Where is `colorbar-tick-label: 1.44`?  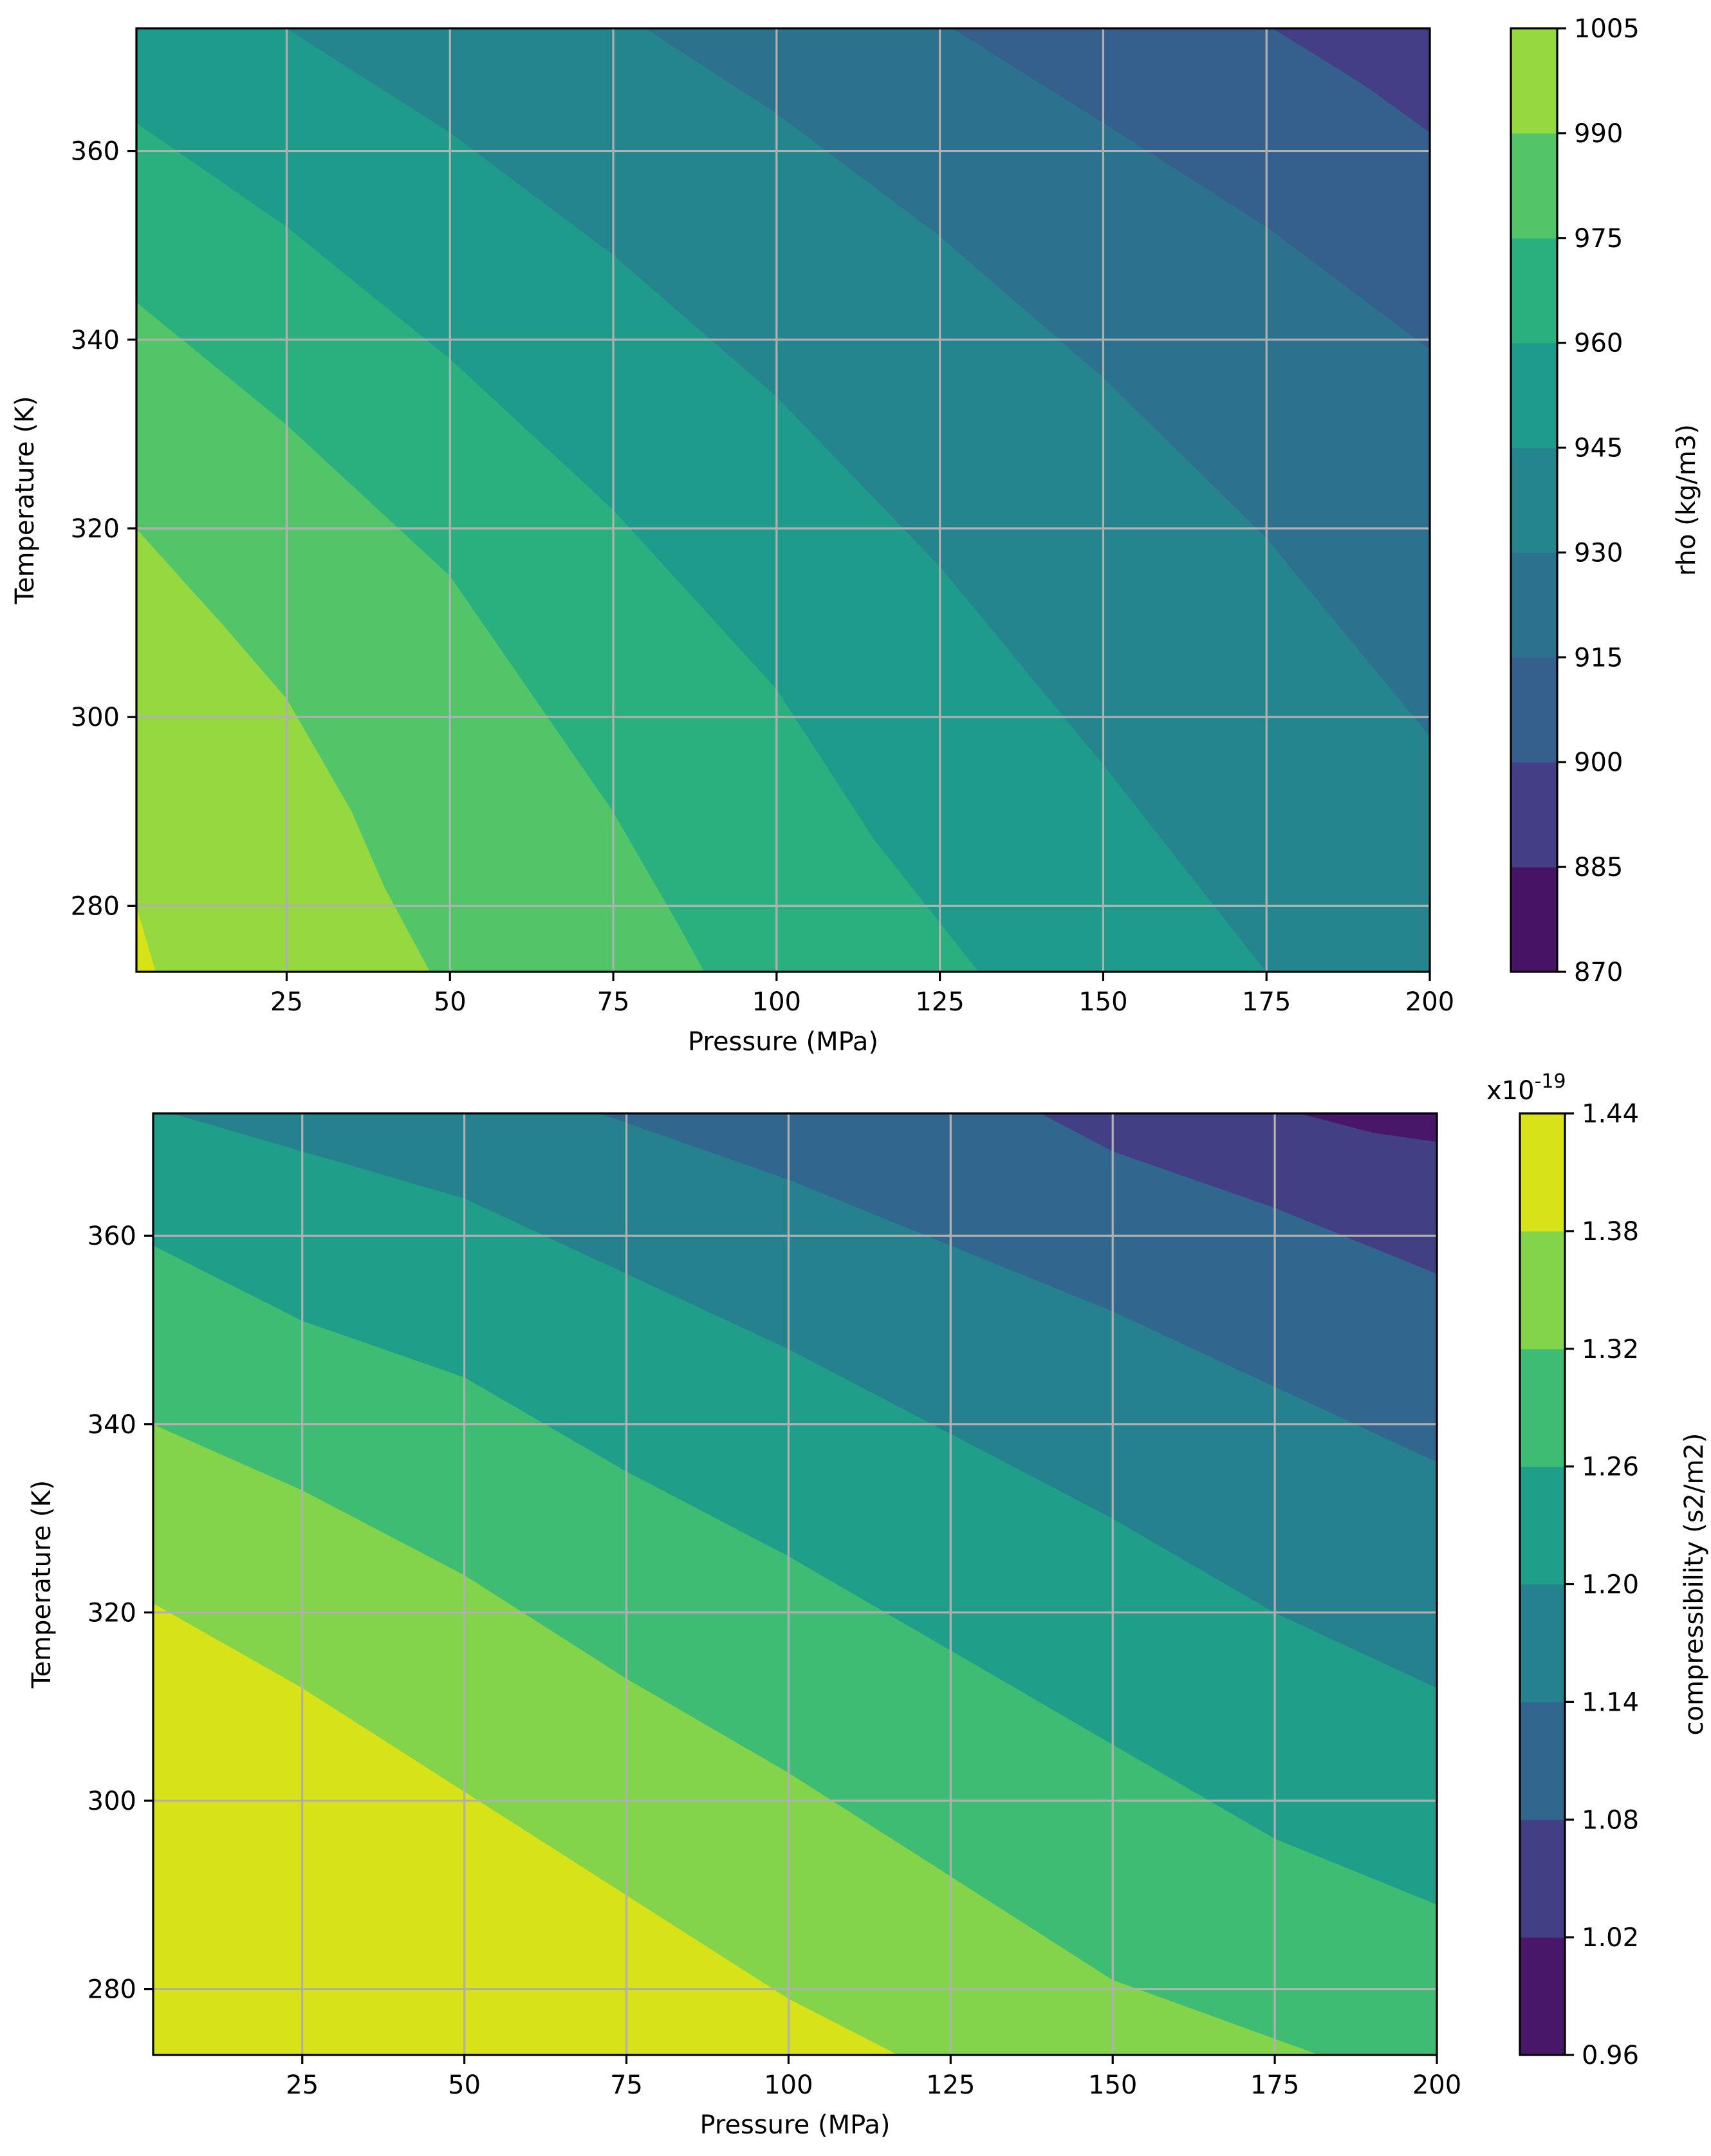
colorbar-tick-label: 1.44 is located at coordinates (1610, 1114).